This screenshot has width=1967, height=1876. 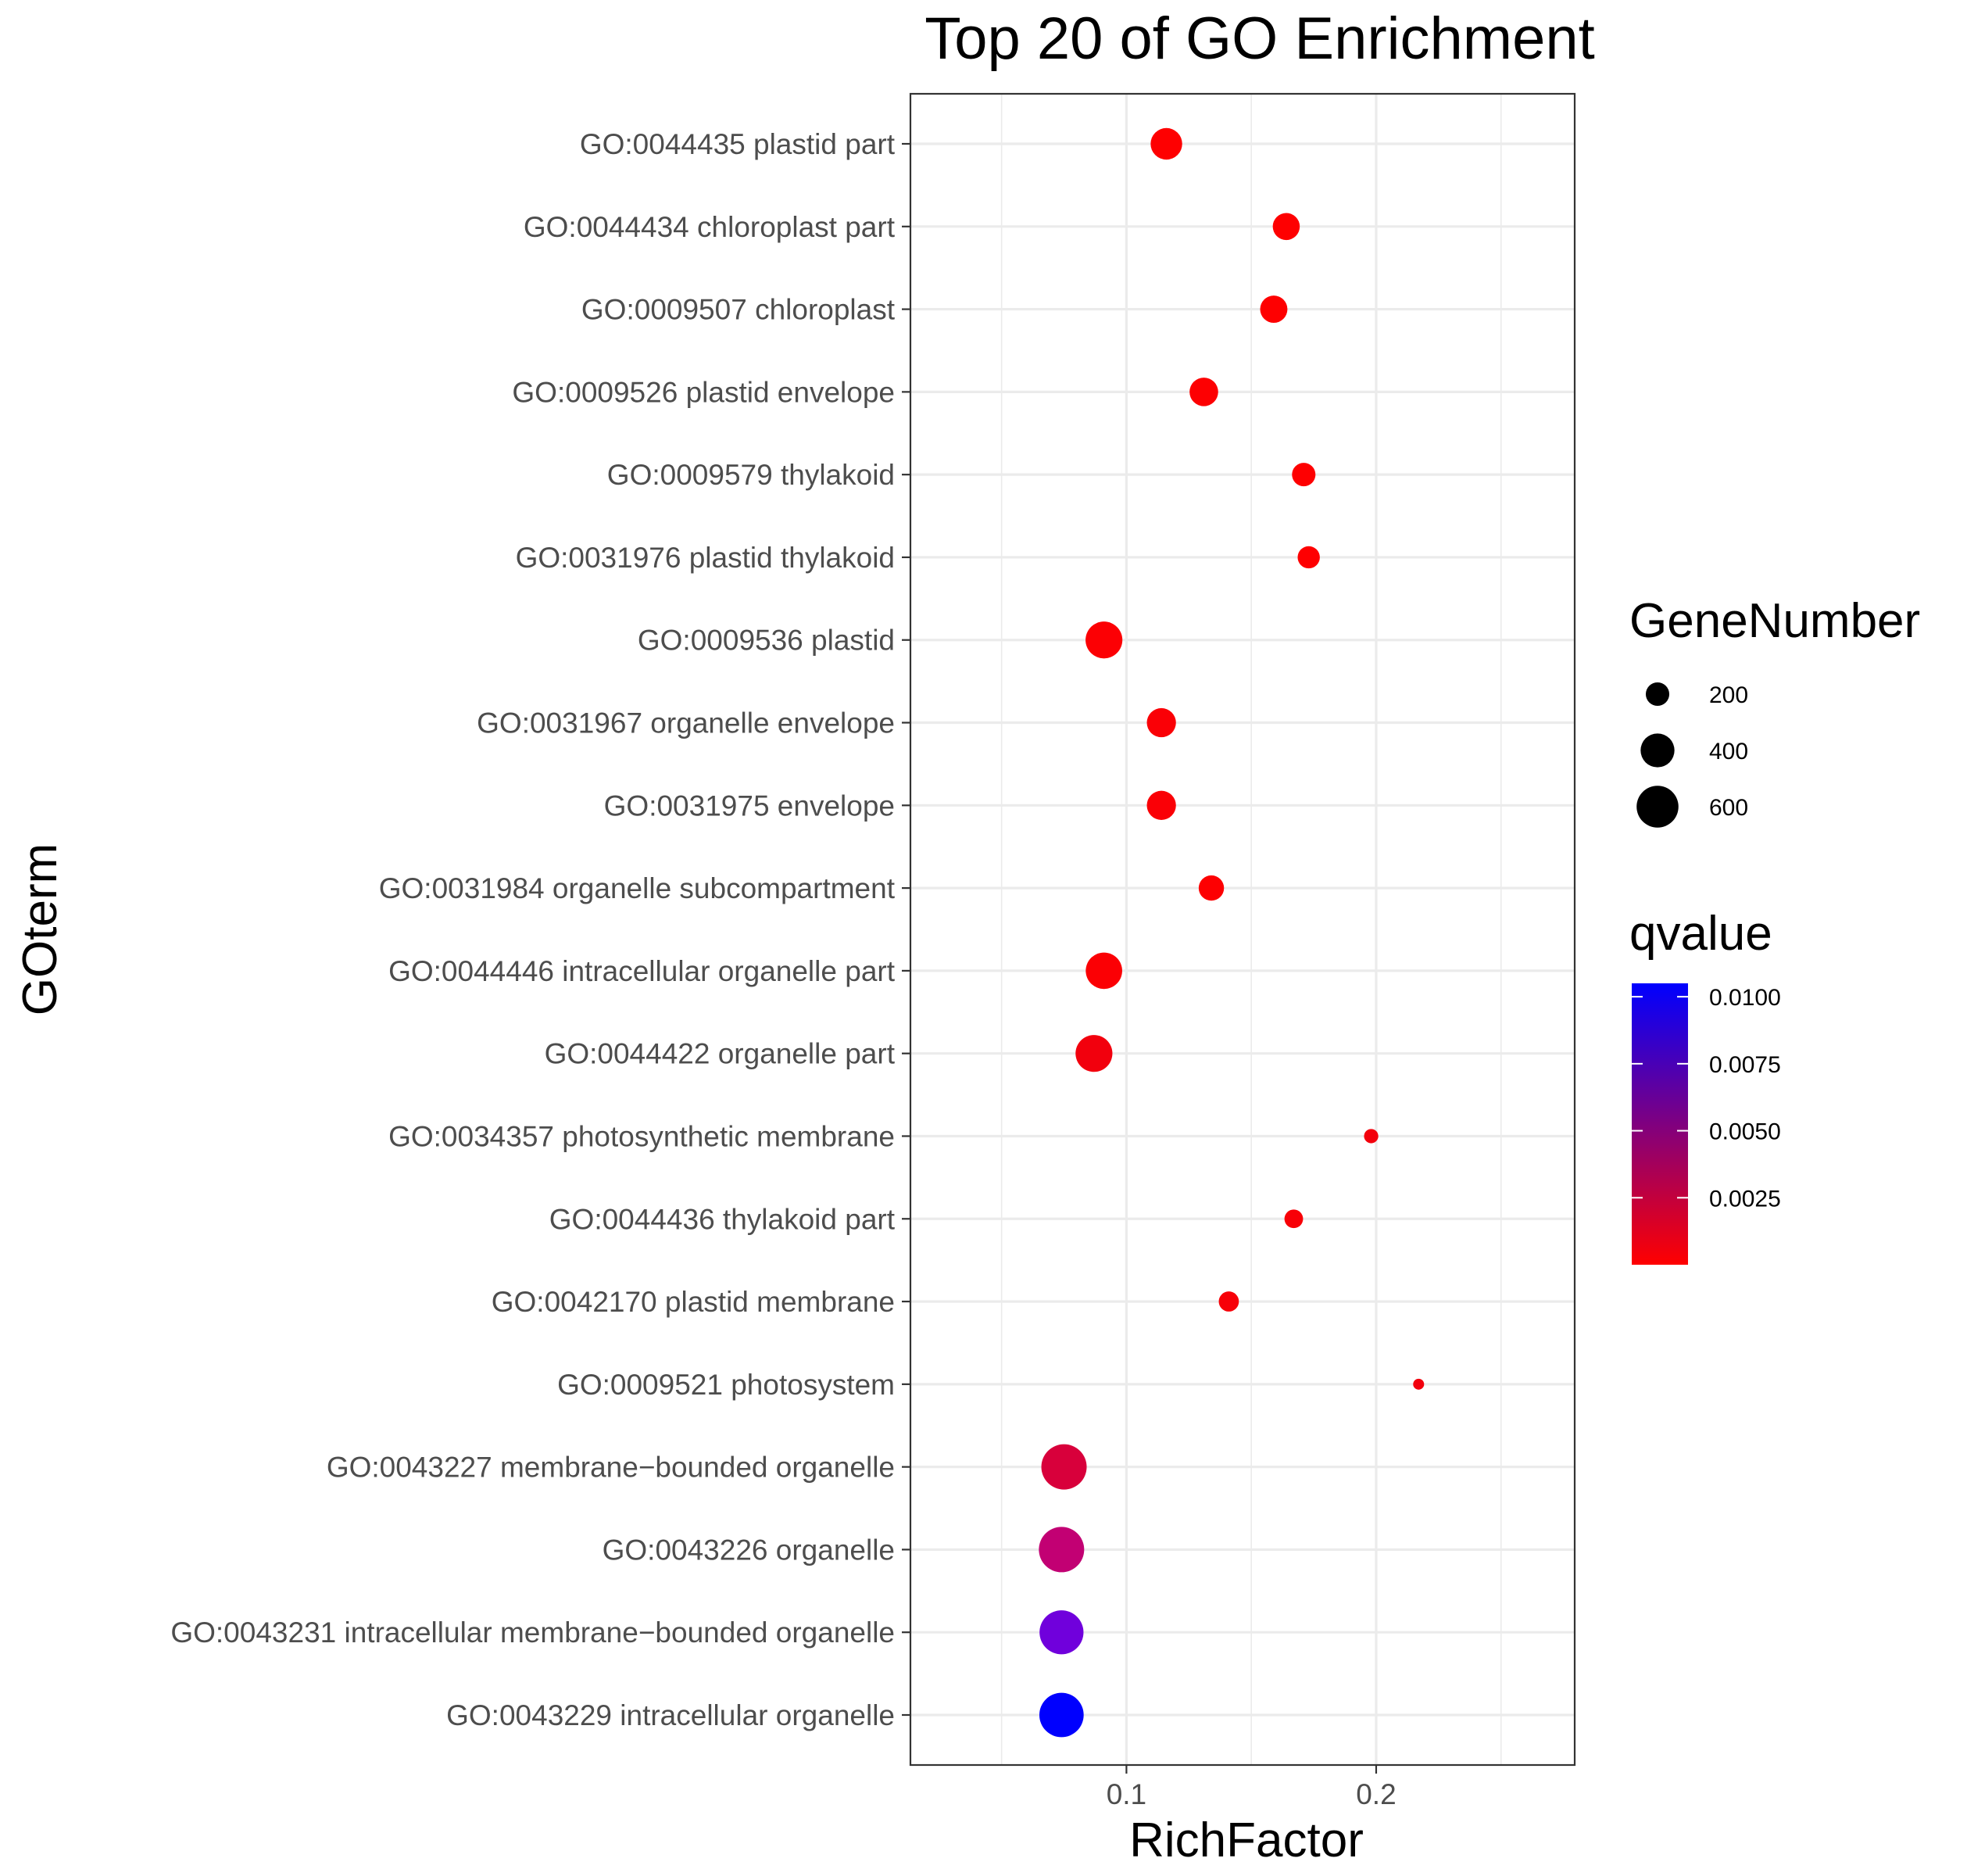 I want to click on y-tick-label: GO:0043226 organelle, so click(x=749, y=1550).